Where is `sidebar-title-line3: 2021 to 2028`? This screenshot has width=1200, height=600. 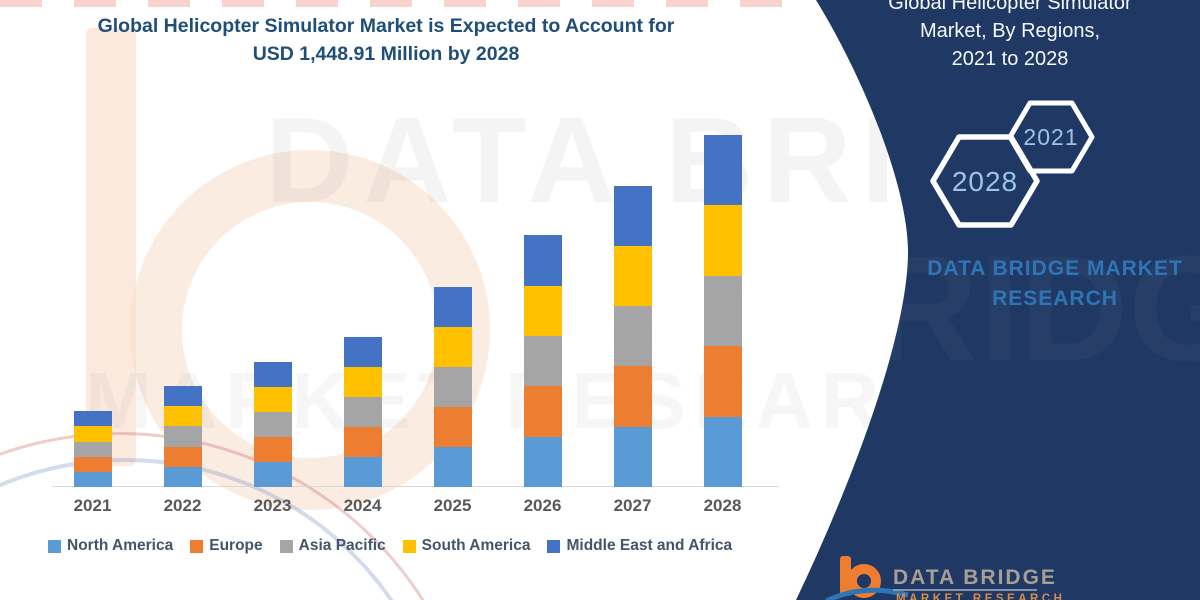 sidebar-title-line3: 2021 to 2028 is located at coordinates (1010, 59).